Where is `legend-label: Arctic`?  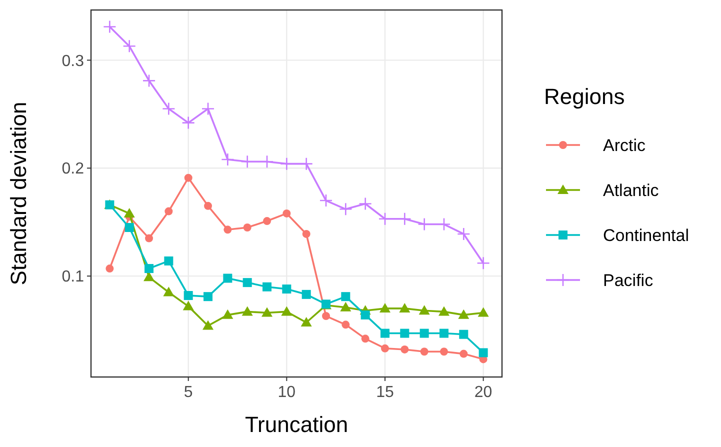 legend-label: Arctic is located at coordinates (624, 145).